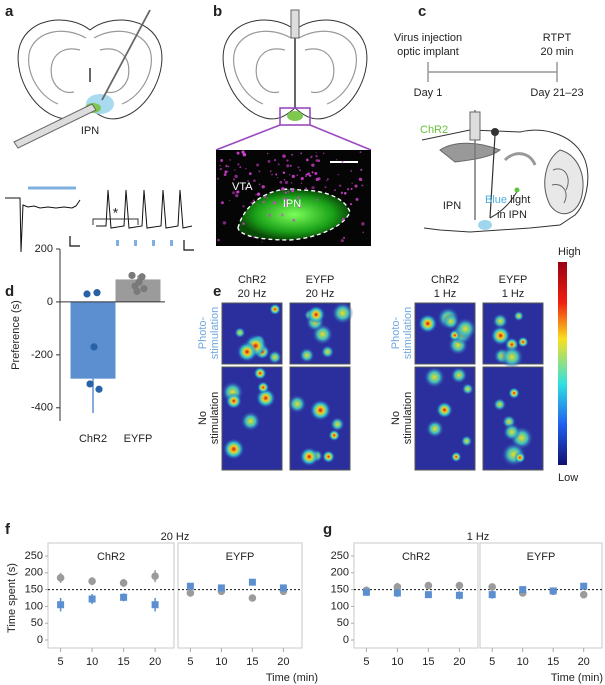 The width and height of the screenshot is (605, 685). What do you see at coordinates (512, 215) in the screenshot?
I see `light-label: in IPN` at bounding box center [512, 215].